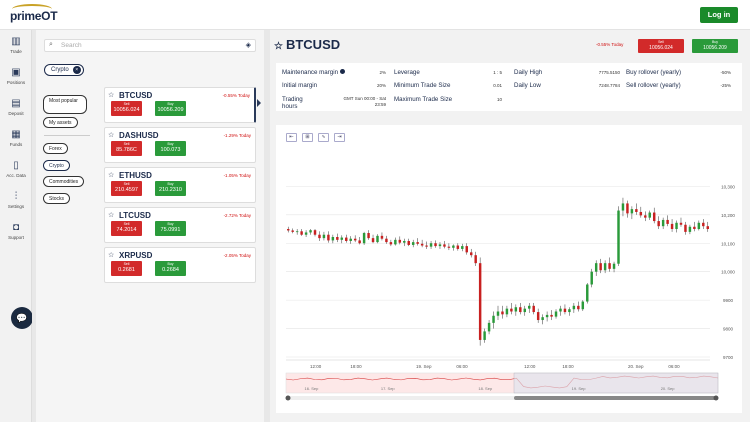 The height and width of the screenshot is (422, 750). What do you see at coordinates (339, 137) in the screenshot?
I see `chart-tool-zoom-in-icon: ⇥` at bounding box center [339, 137].